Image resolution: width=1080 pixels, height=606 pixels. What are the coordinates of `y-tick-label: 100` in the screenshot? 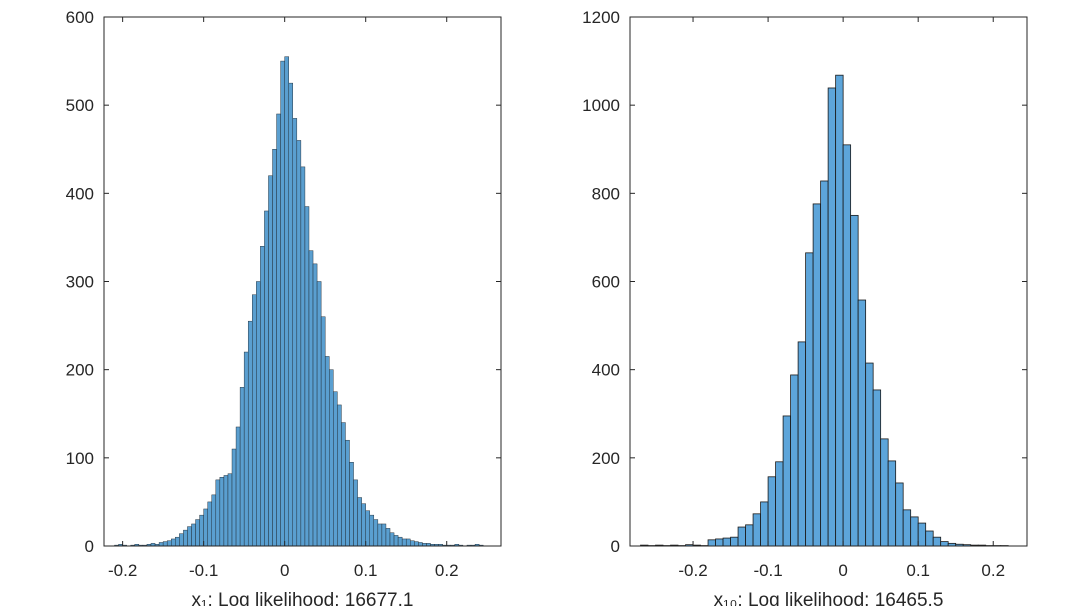 It's located at (80, 458).